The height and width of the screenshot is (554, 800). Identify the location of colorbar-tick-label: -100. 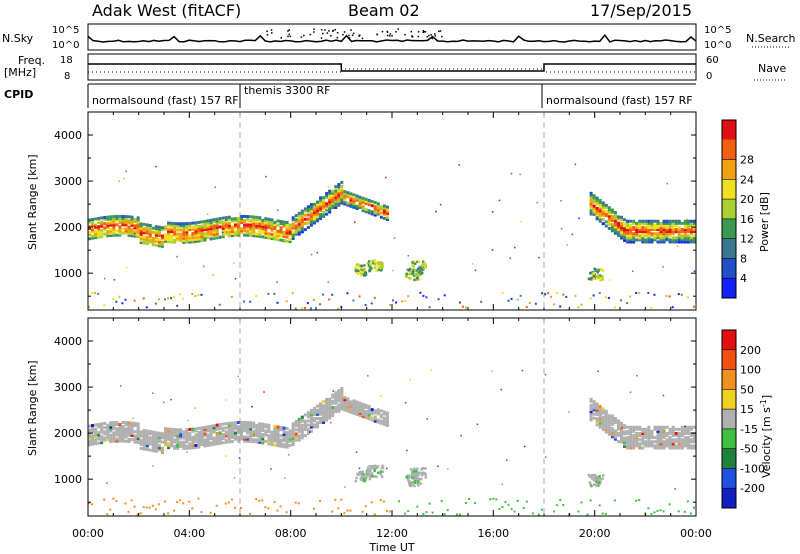
(752, 468).